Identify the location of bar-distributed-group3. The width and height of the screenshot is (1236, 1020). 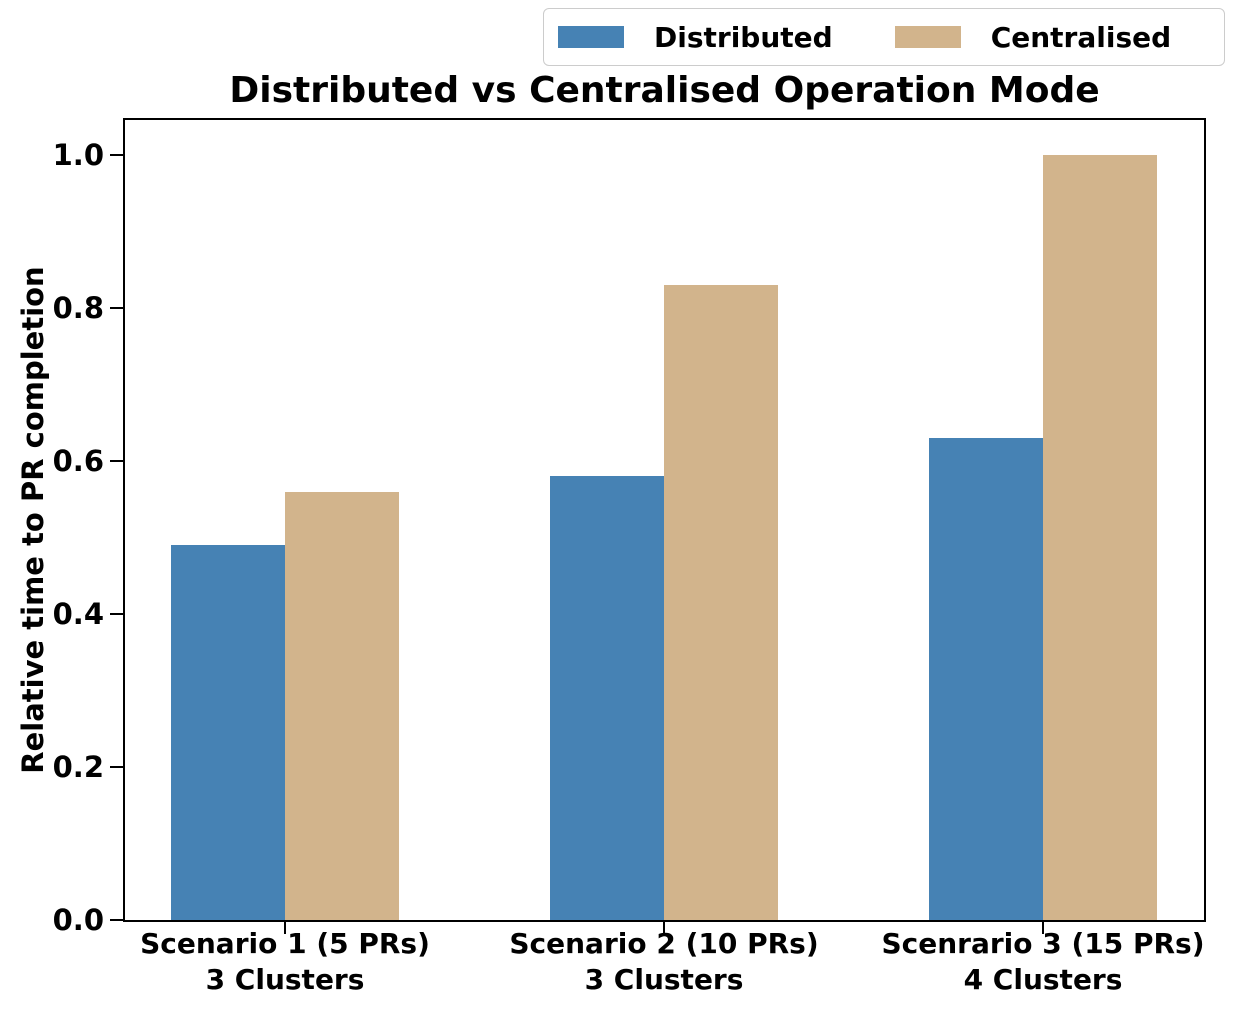
(986, 679).